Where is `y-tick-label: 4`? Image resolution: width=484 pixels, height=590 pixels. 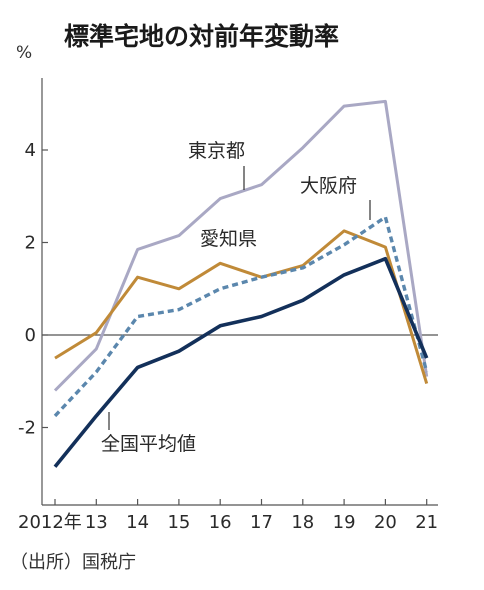 y-tick-label: 4 is located at coordinates (30, 150).